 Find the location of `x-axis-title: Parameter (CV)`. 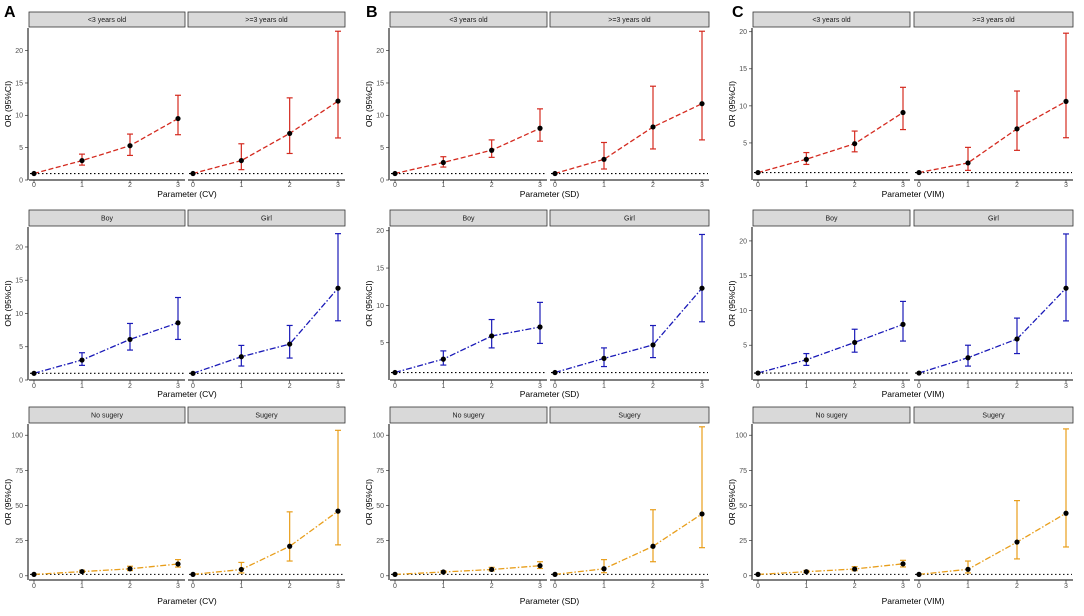

x-axis-title: Parameter (CV) is located at coordinates (187, 394).